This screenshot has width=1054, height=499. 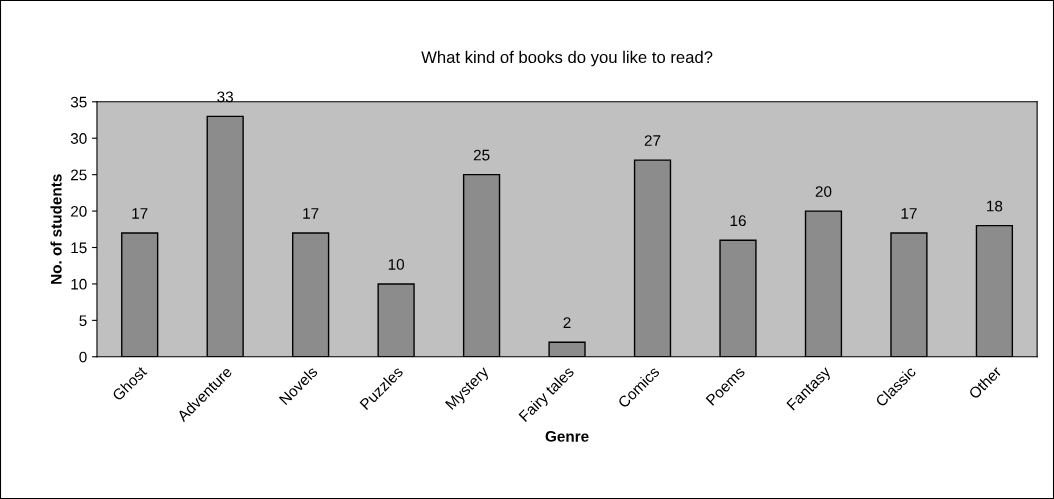 I want to click on y-axis-title: No. of students, so click(x=56, y=229).